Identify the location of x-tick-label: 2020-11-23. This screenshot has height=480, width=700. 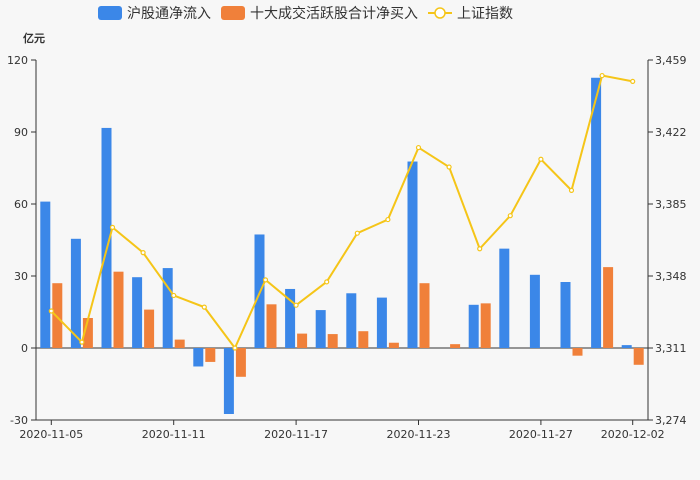
(419, 434).